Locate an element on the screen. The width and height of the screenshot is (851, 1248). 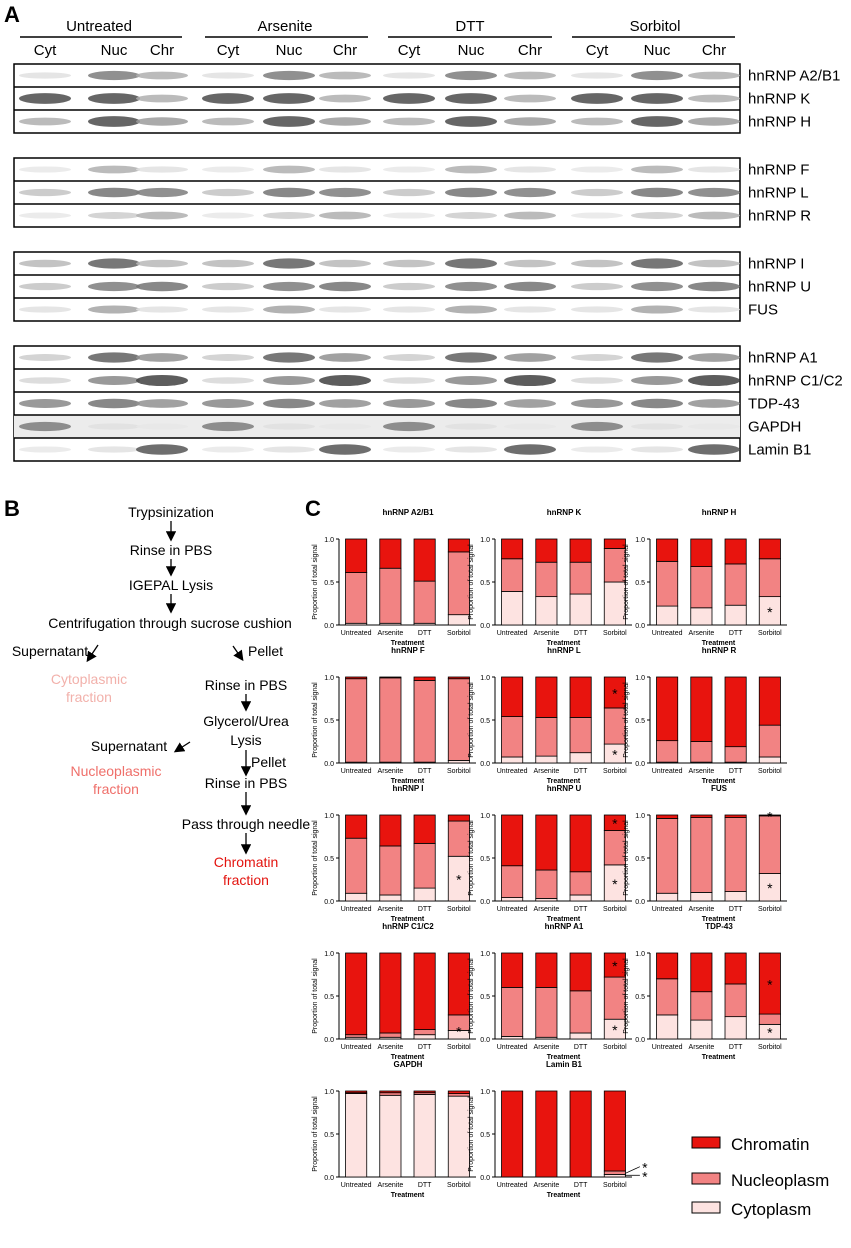
blot-label-hnrnp-a1: hnRNP A1 is located at coordinates (783, 358).